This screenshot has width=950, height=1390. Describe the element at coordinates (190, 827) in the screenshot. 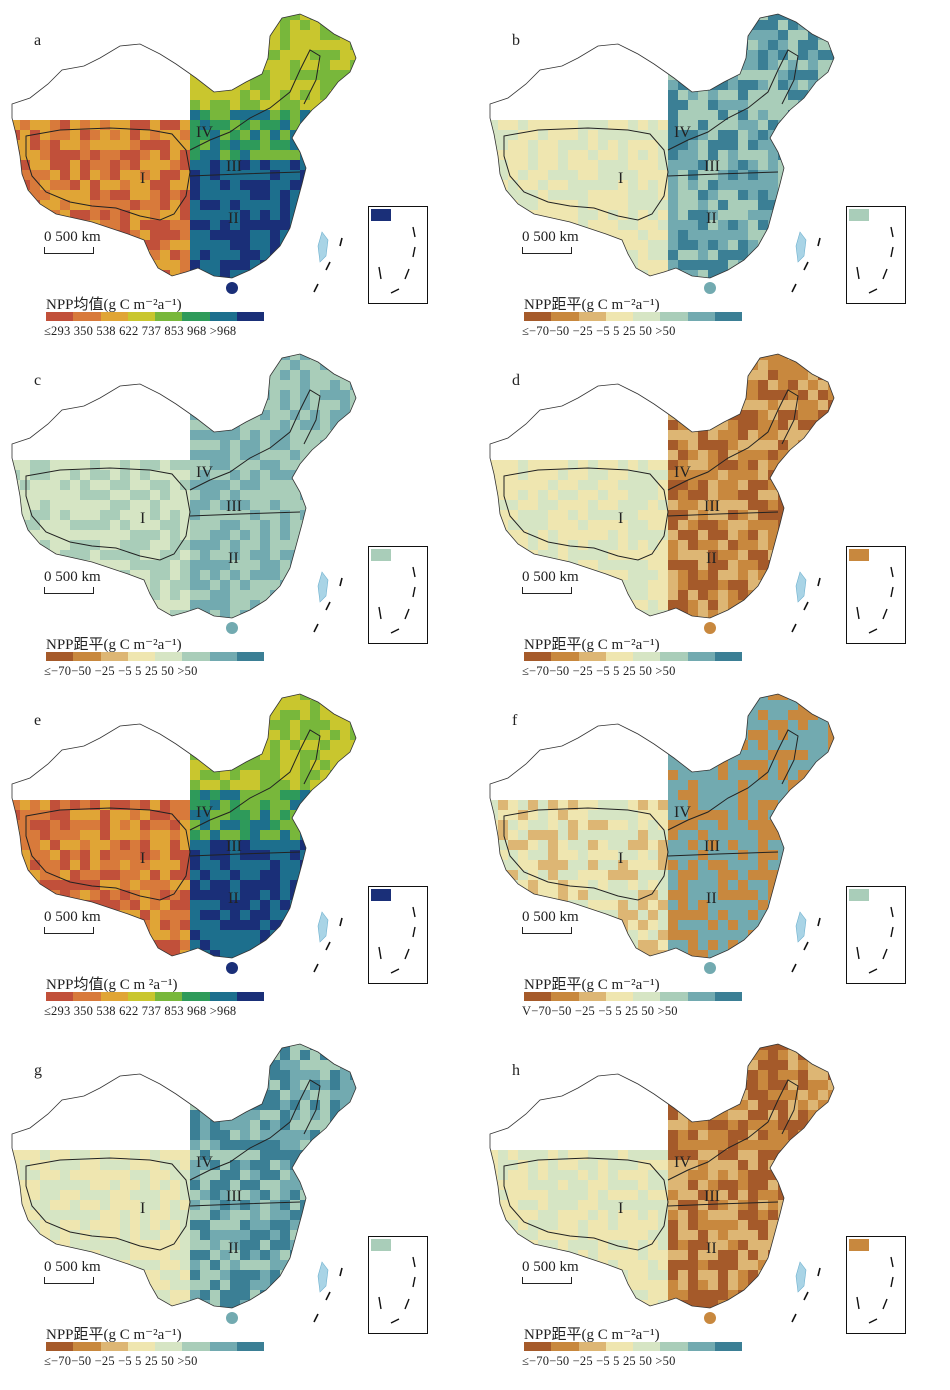

I see `china-npp-map` at that location.